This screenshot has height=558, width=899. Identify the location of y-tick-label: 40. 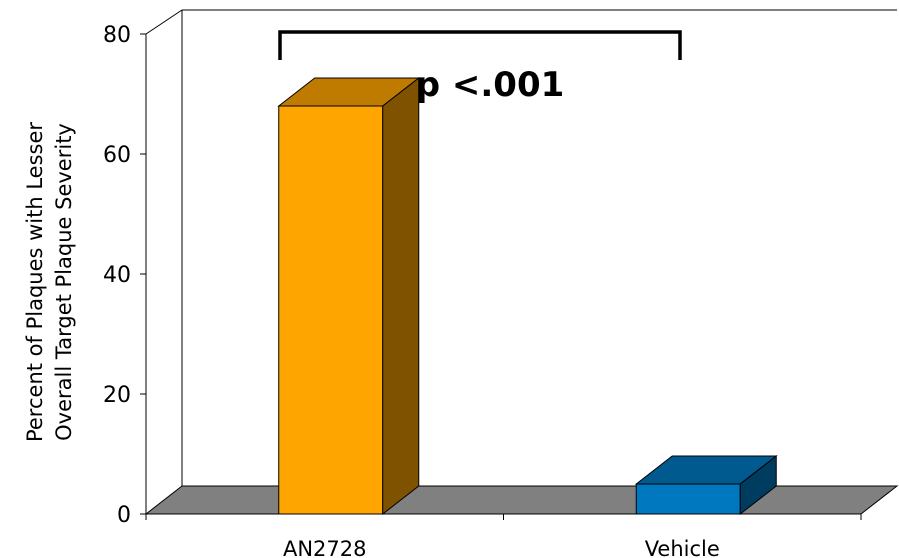
(117, 275).